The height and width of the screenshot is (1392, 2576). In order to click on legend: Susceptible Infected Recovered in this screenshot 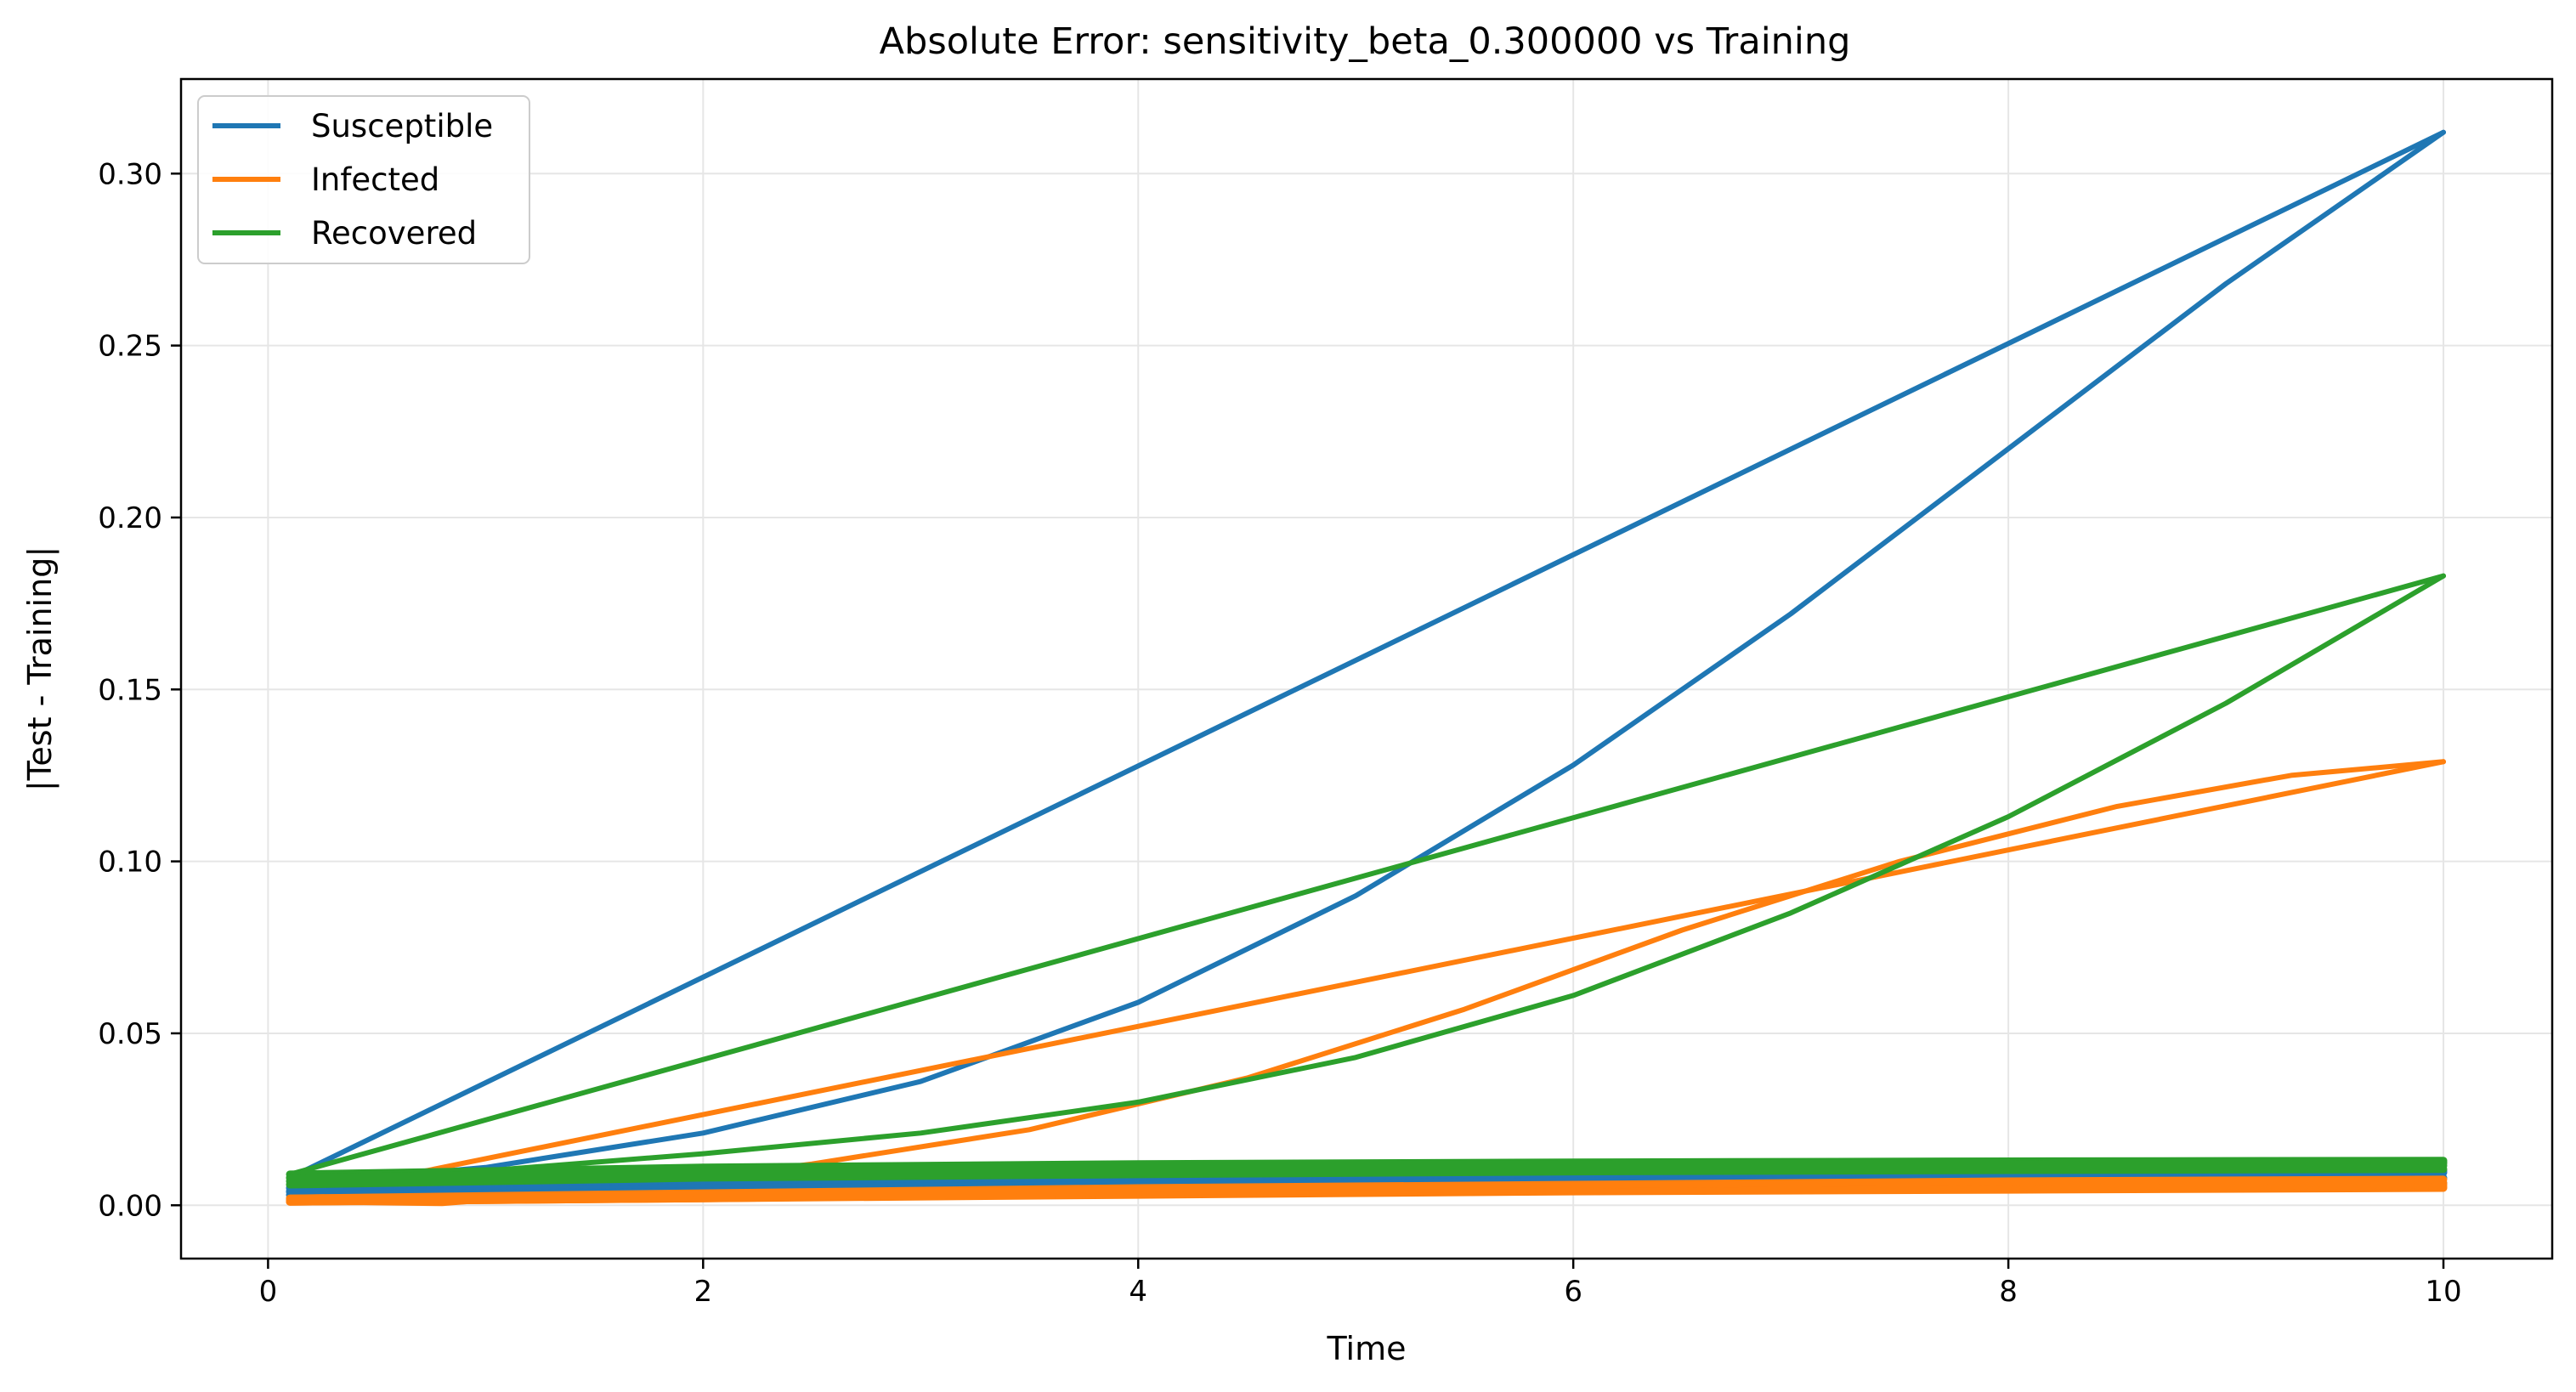, I will do `click(363, 179)`.